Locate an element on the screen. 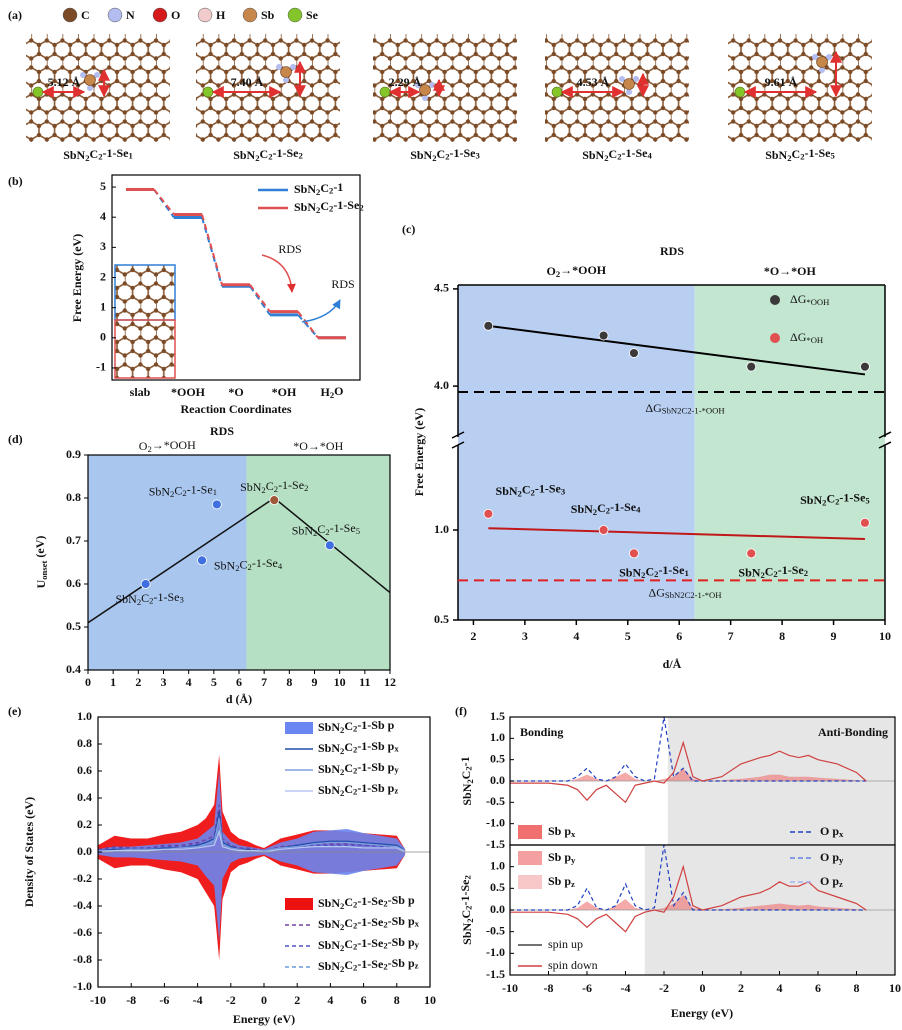  reference-label: ΔGSbN2C2-1-*OH is located at coordinates (685, 592).